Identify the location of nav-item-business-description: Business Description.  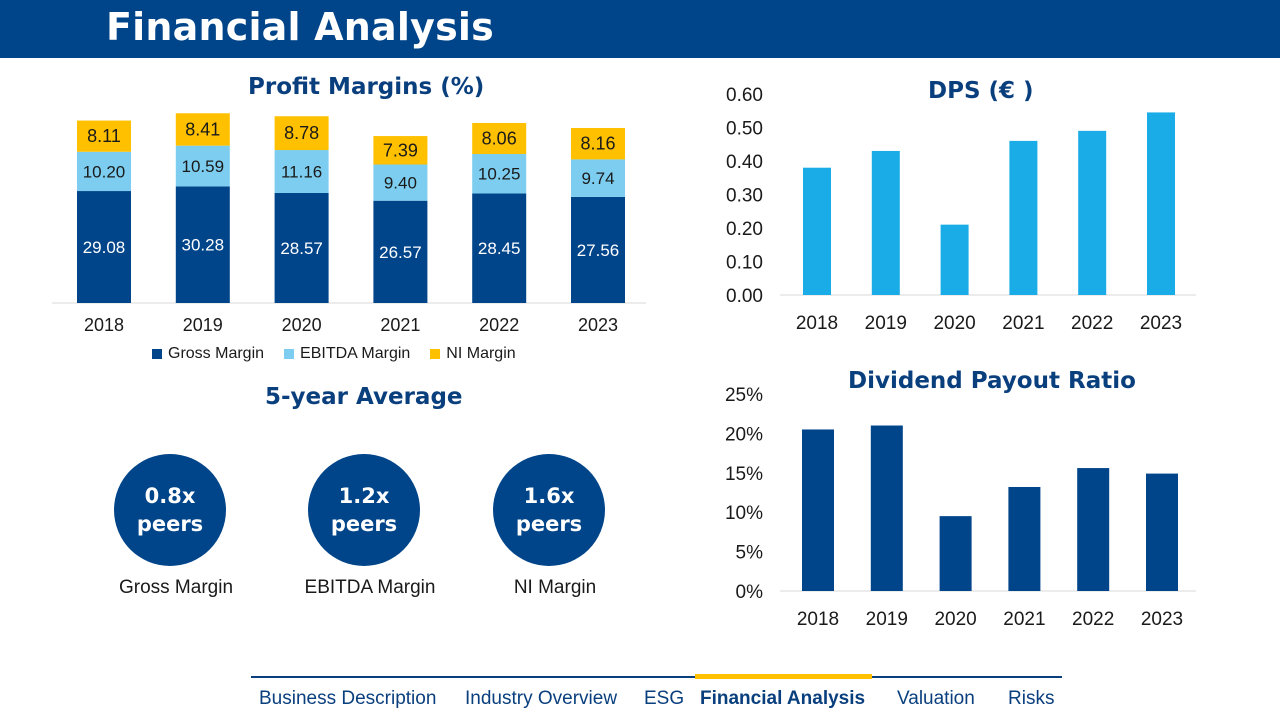
(348, 698).